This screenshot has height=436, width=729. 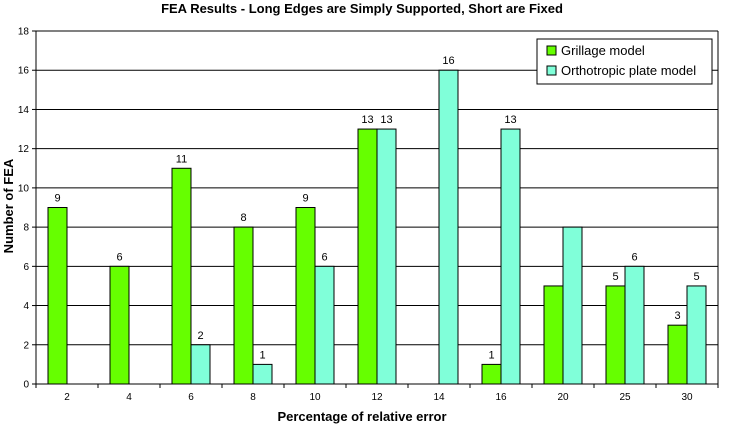 What do you see at coordinates (448, 61) in the screenshot?
I see `data-label: 16` at bounding box center [448, 61].